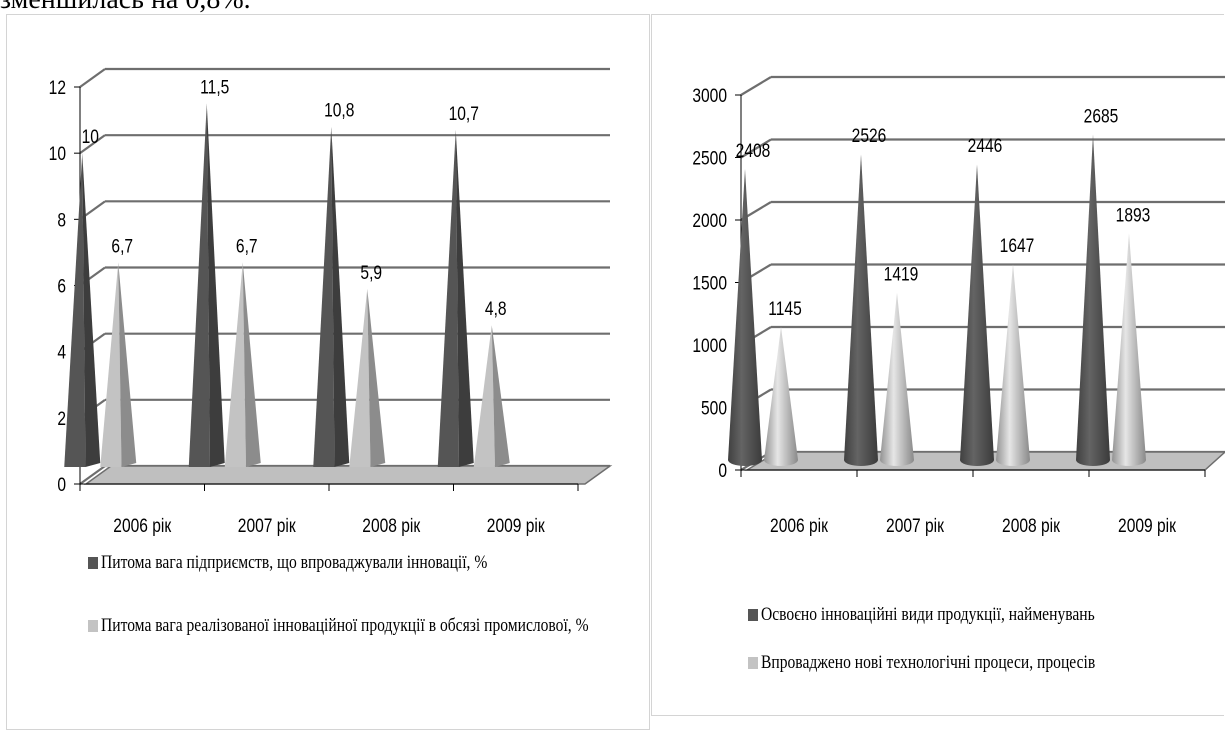 The width and height of the screenshot is (1225, 731). I want to click on y-tick-label: 500, so click(714, 408).